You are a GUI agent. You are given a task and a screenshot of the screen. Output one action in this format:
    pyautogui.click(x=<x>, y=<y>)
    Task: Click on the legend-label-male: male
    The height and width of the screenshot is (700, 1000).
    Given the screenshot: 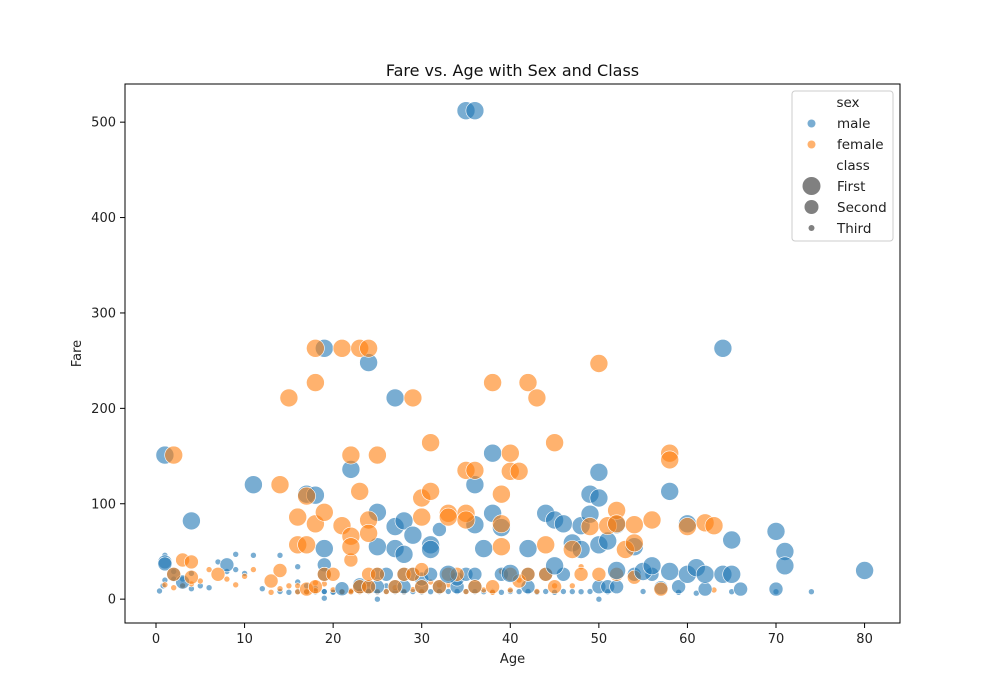 What is the action you would take?
    pyautogui.click(x=853, y=124)
    